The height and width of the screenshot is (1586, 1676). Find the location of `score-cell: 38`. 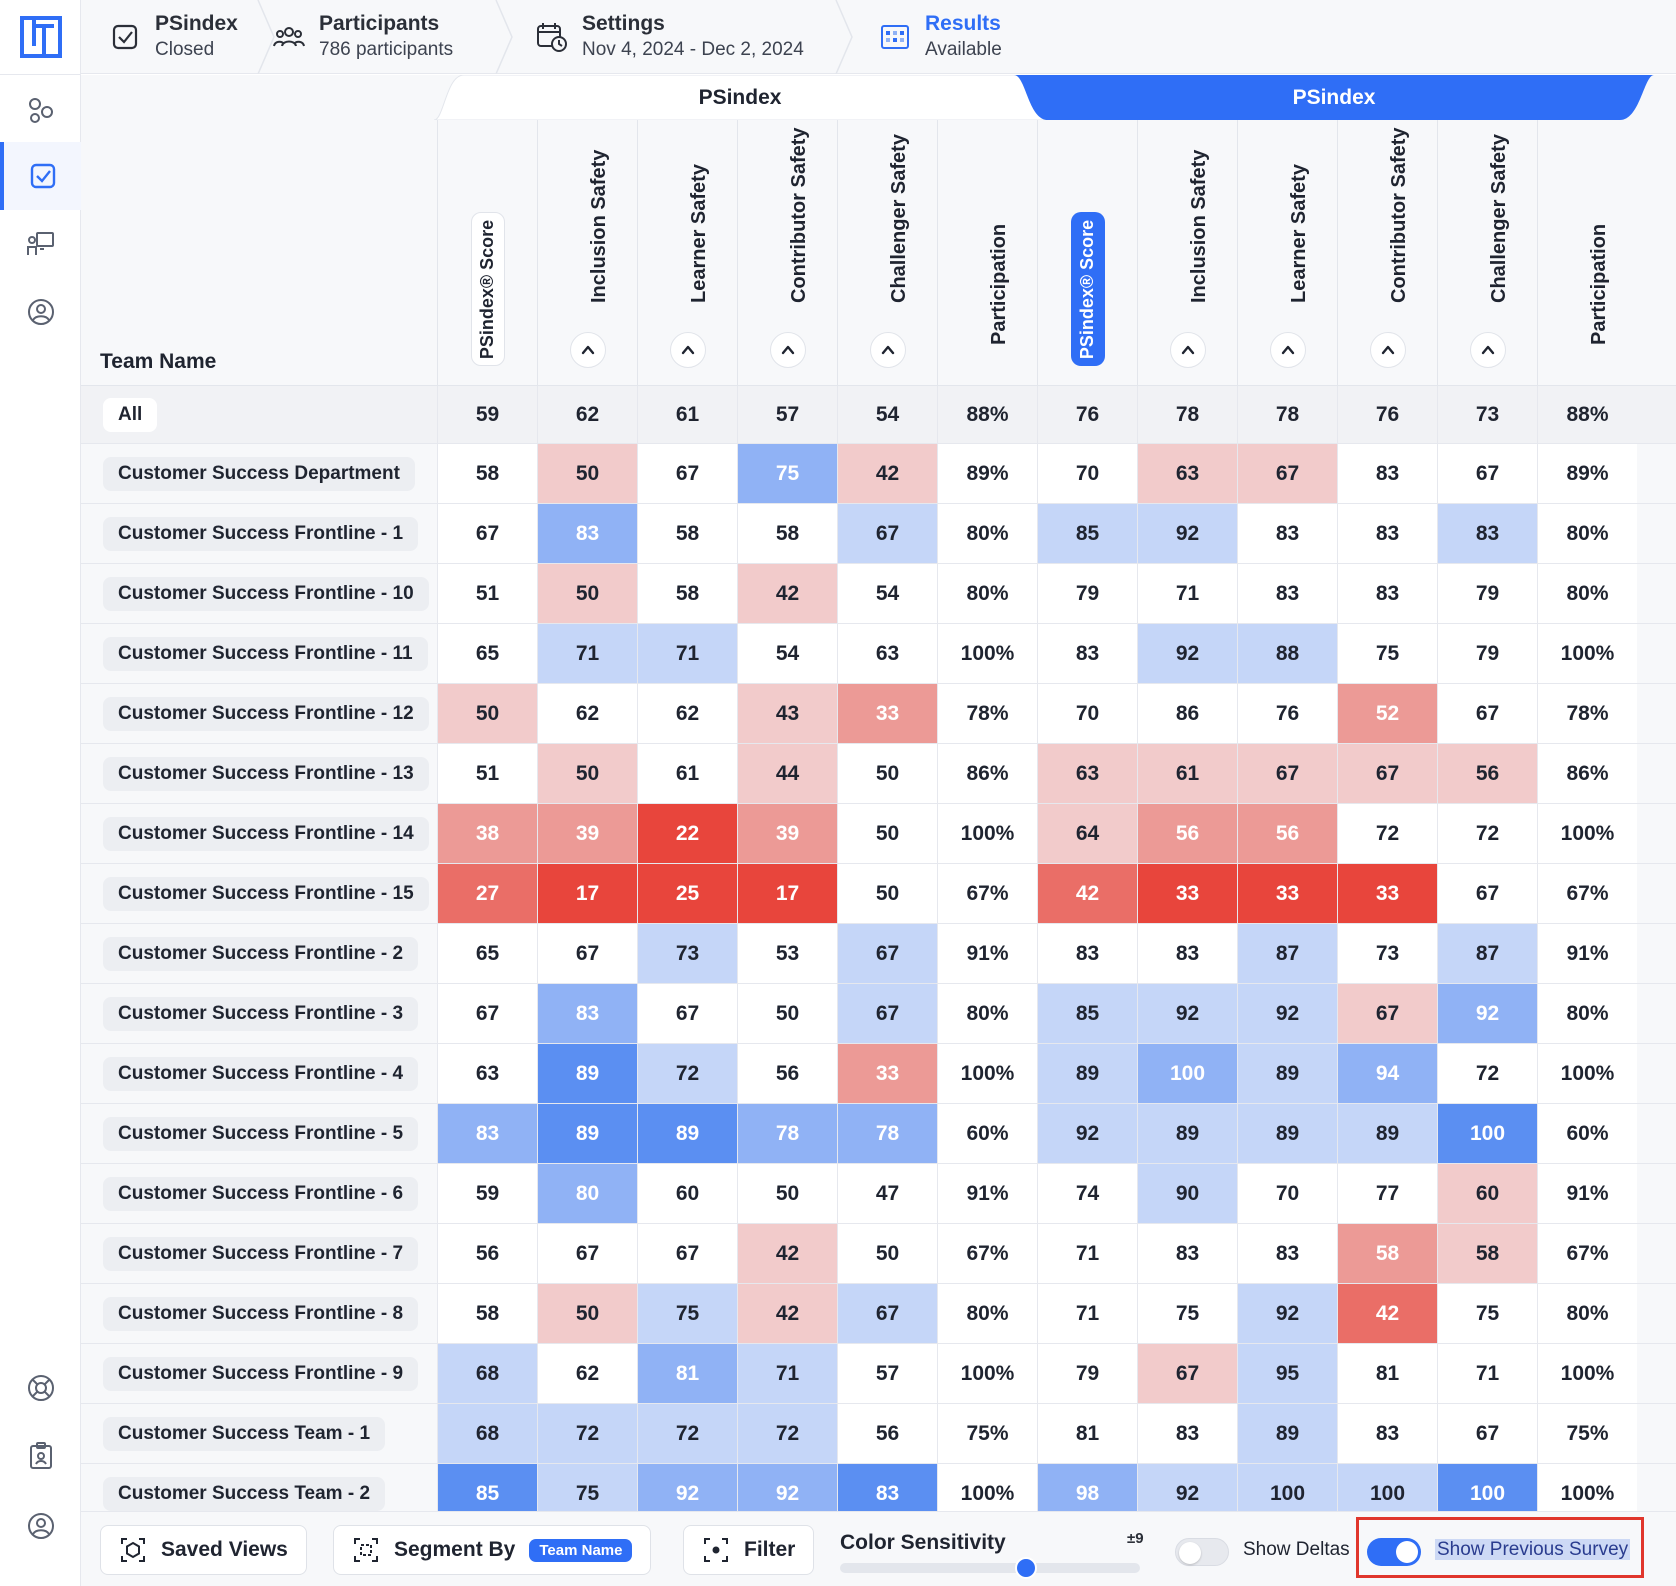

score-cell: 38 is located at coordinates (487, 833).